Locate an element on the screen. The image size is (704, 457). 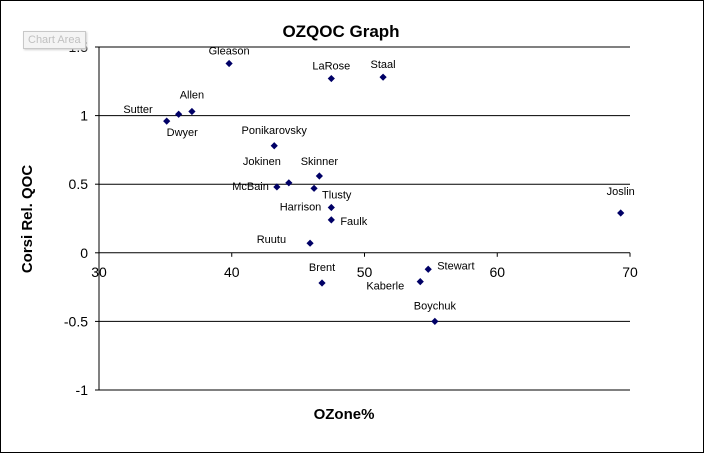
x-tick-label: 30 is located at coordinates (99, 272).